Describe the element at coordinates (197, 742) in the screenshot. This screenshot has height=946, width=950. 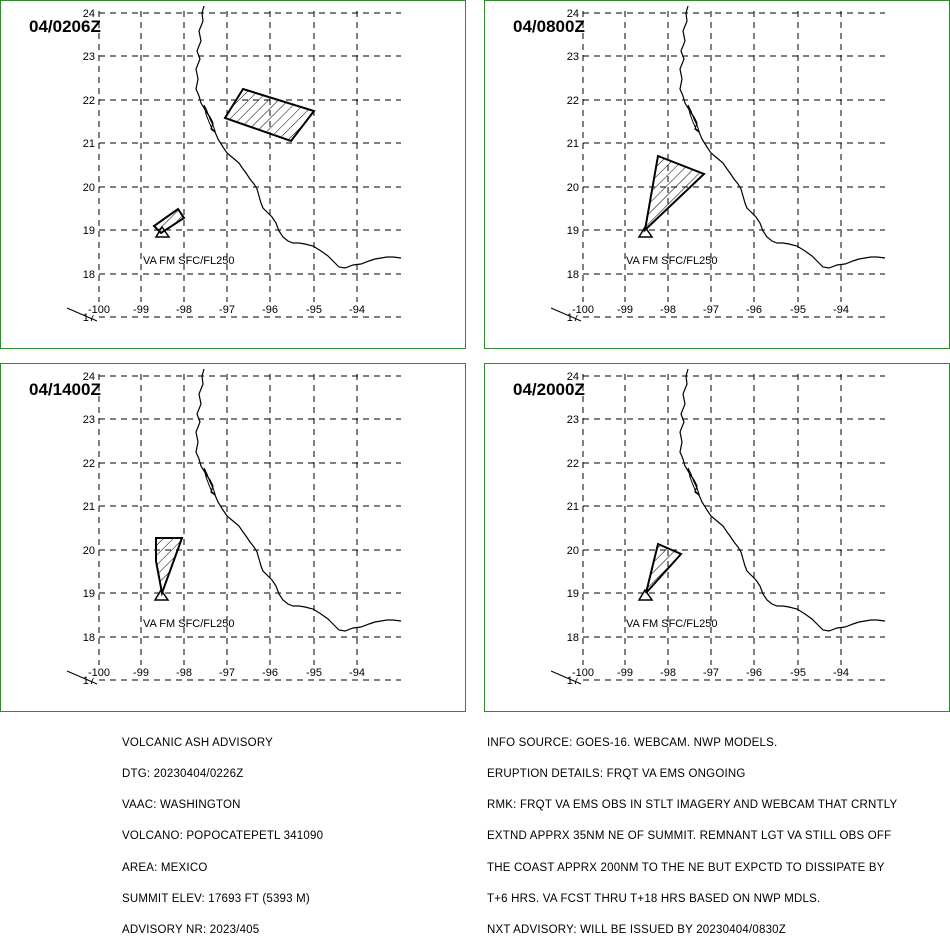
I see `advisory-line: VOLCANIC ASH ADVISORY` at that location.